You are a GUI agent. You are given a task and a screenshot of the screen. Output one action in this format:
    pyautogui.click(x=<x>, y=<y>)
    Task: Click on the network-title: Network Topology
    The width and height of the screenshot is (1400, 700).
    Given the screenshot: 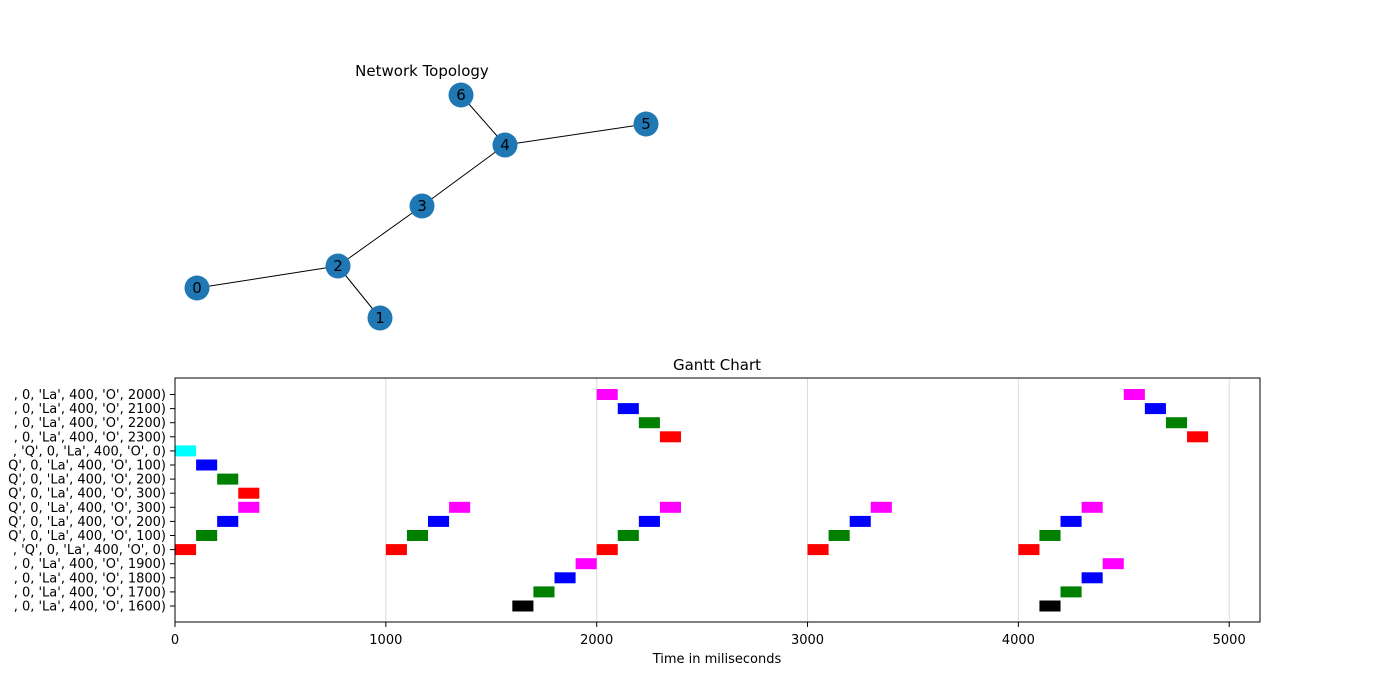 What is the action you would take?
    pyautogui.click(x=422, y=71)
    